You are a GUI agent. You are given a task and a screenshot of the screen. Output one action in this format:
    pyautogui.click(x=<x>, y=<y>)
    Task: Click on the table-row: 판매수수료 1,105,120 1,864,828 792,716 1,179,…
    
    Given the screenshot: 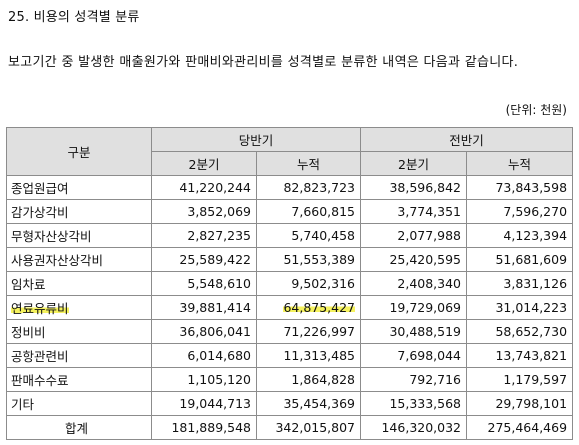 What is the action you would take?
    pyautogui.click(x=290, y=379)
    